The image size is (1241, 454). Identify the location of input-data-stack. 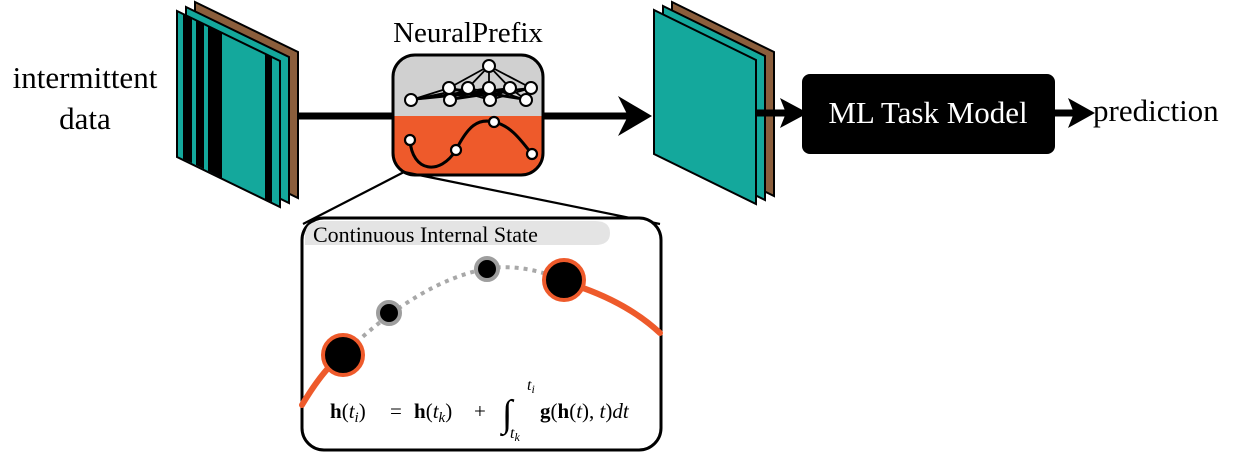
(237, 104).